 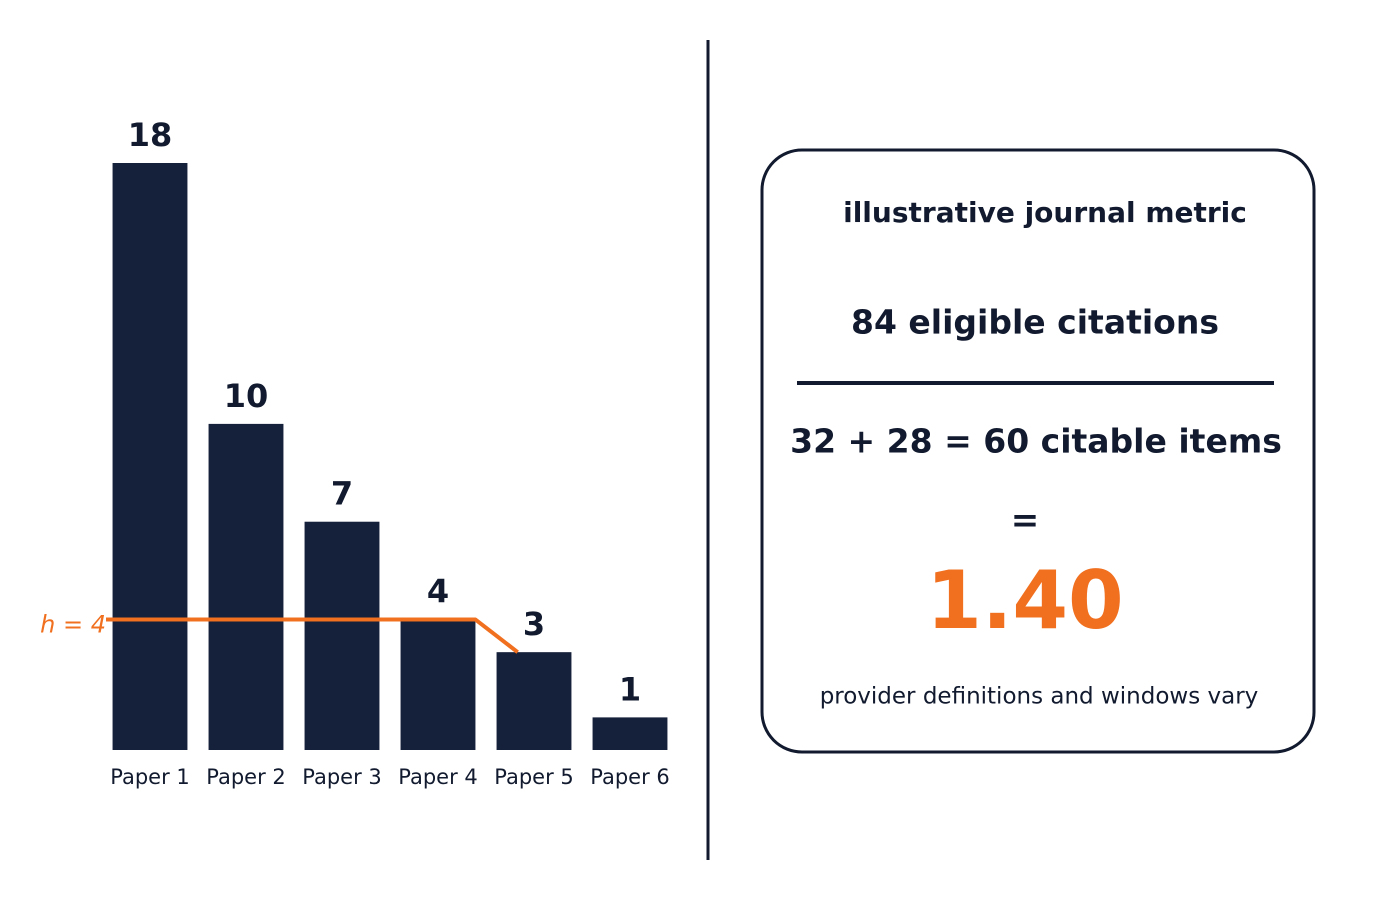 I want to click on result: 1.40, so click(x=1024, y=600).